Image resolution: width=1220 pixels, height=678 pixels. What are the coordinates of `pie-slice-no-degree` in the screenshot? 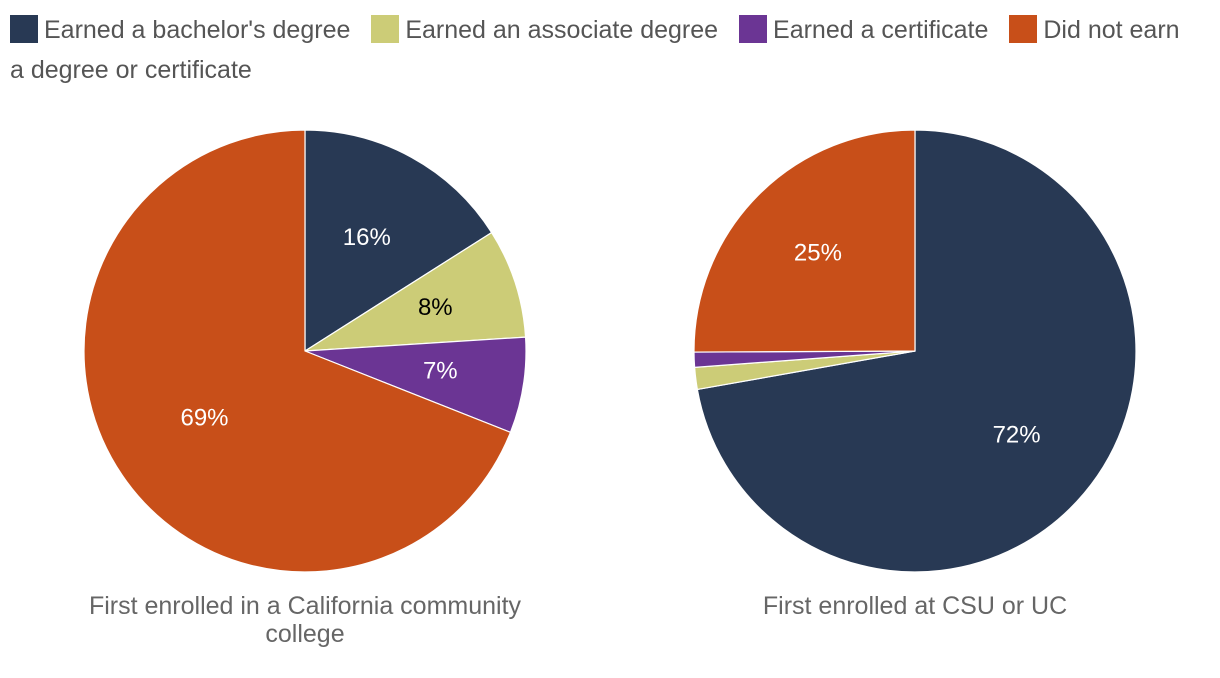 It's located at (804, 241).